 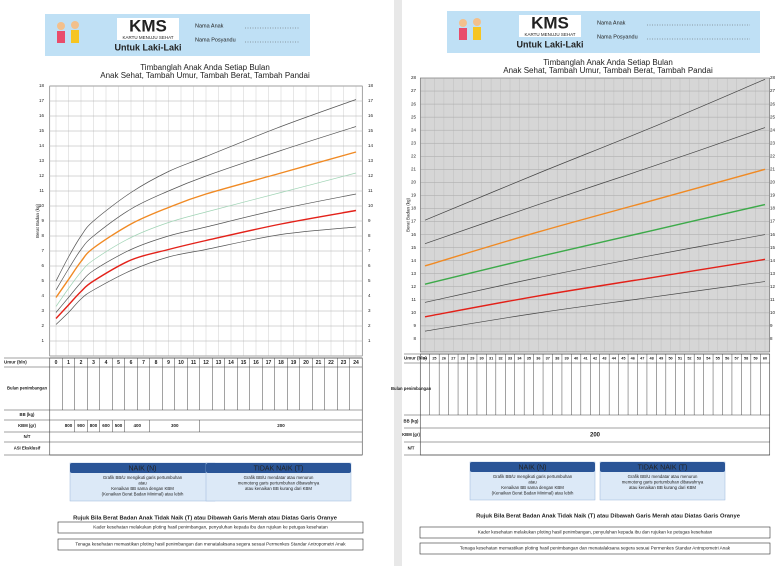 I want to click on age-cell: 57, so click(x=737, y=359).